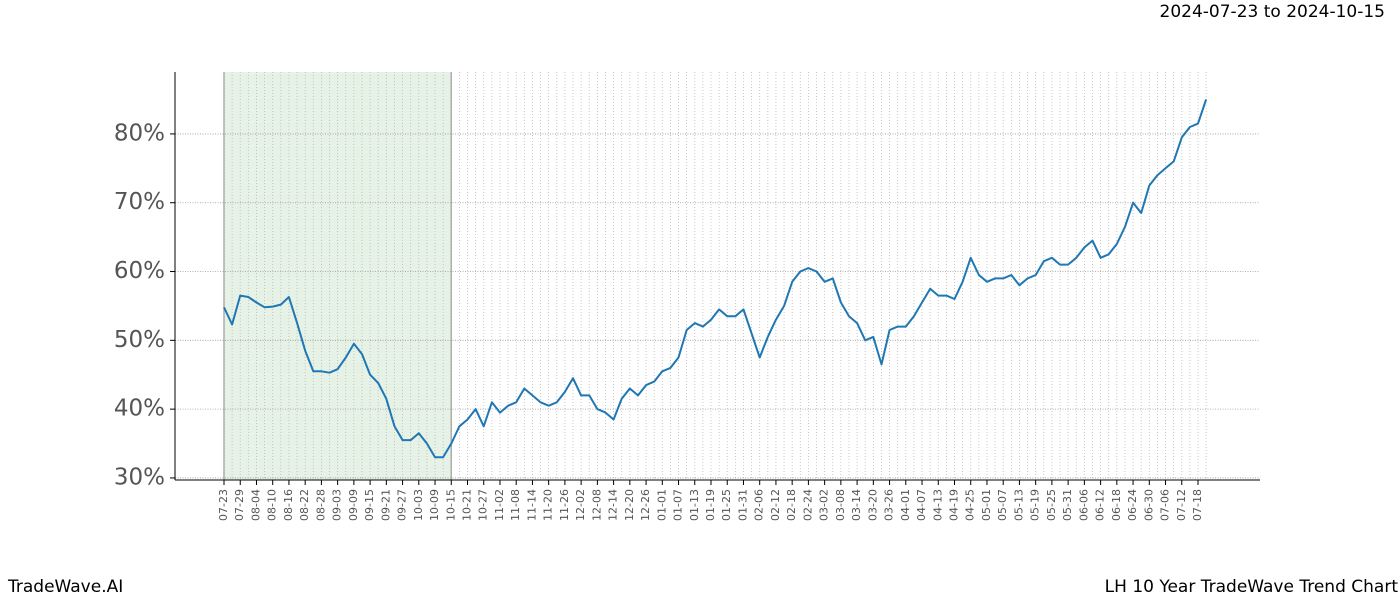  What do you see at coordinates (678, 505) in the screenshot?
I see `x-tick-label: 01-07` at bounding box center [678, 505].